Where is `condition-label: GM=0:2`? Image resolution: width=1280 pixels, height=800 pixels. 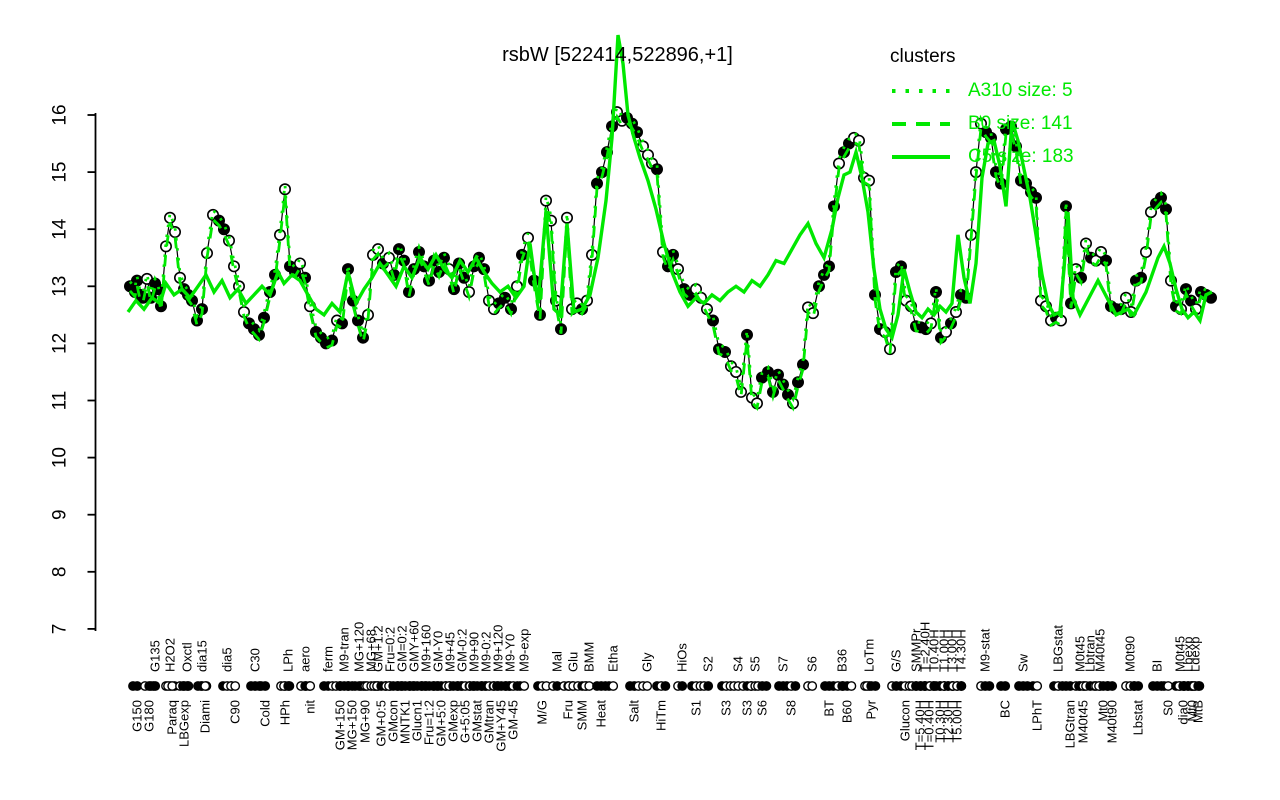 condition-label: GM=0:2 is located at coordinates (402, 648).